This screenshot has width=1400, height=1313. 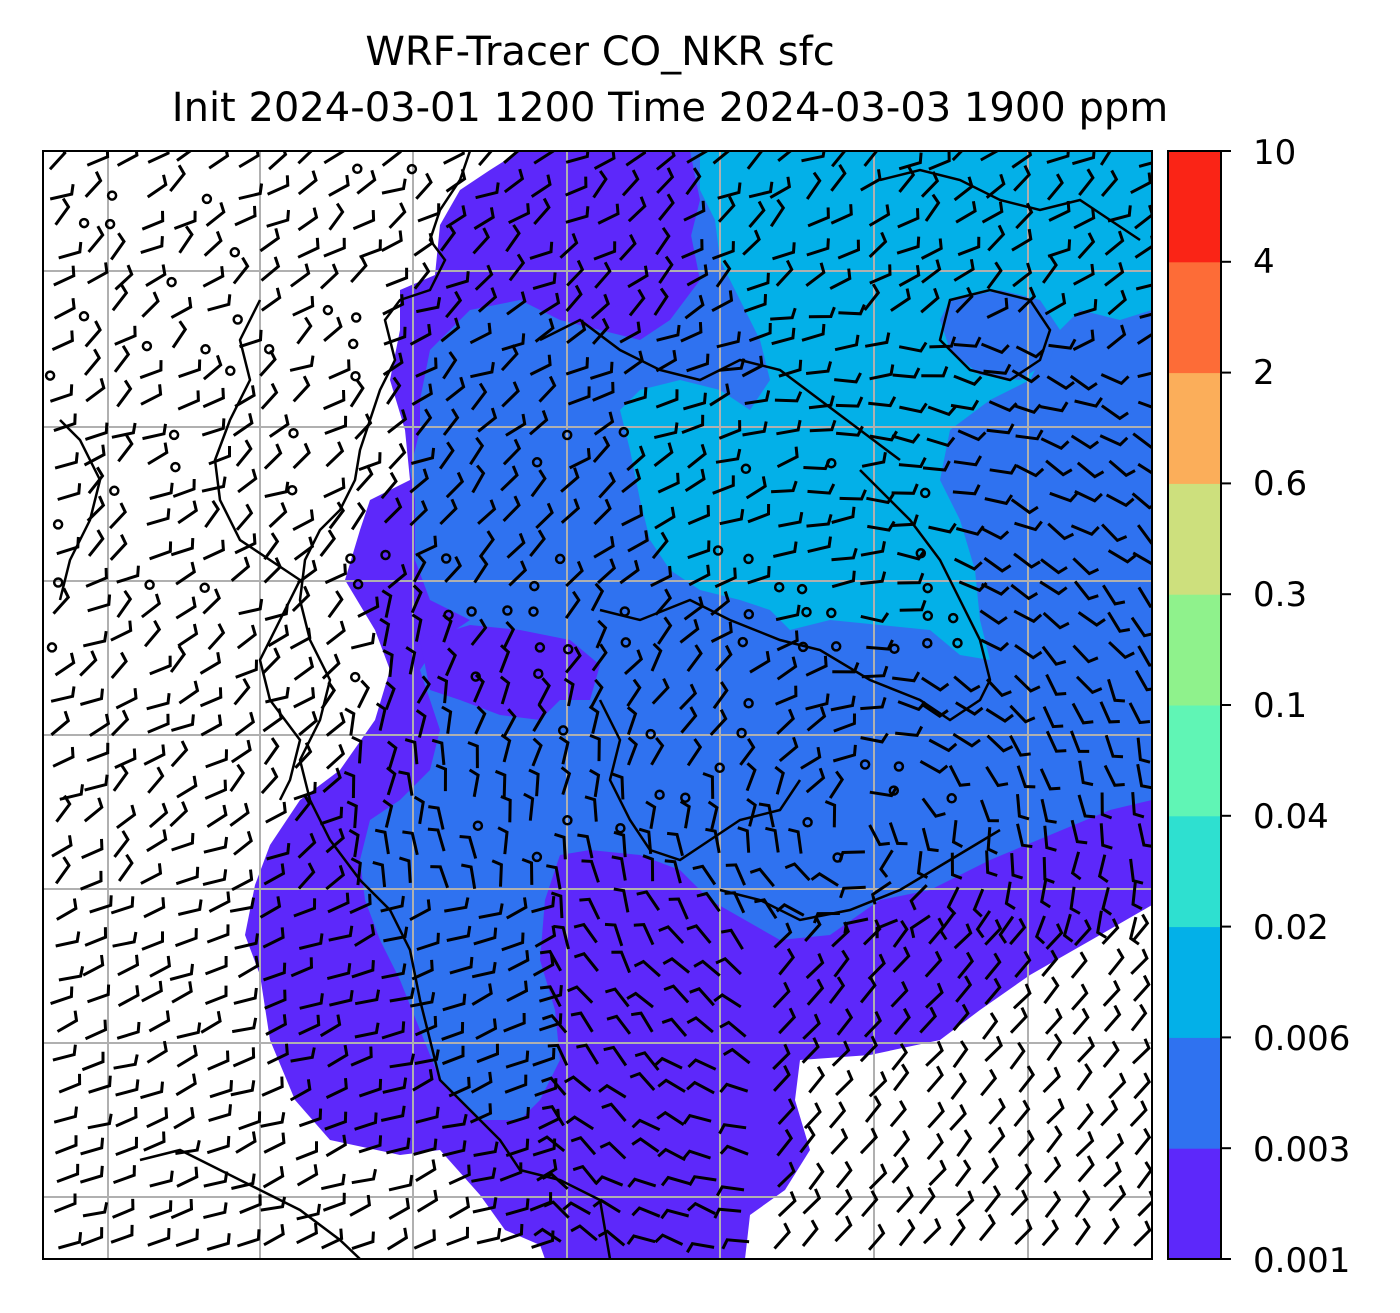 What do you see at coordinates (1000, 335) in the screenshot?
I see `tracer-region-0.003-hole` at bounding box center [1000, 335].